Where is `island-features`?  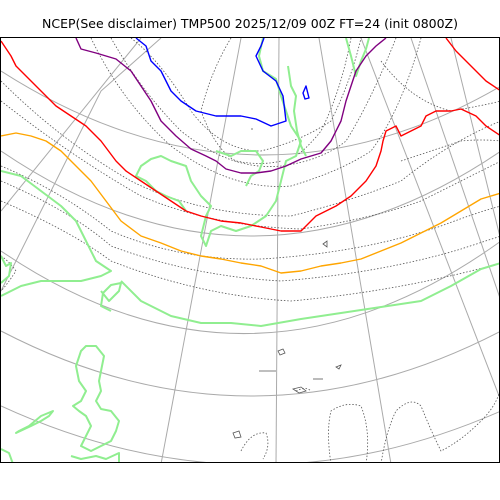
island-features is located at coordinates (287, 283).